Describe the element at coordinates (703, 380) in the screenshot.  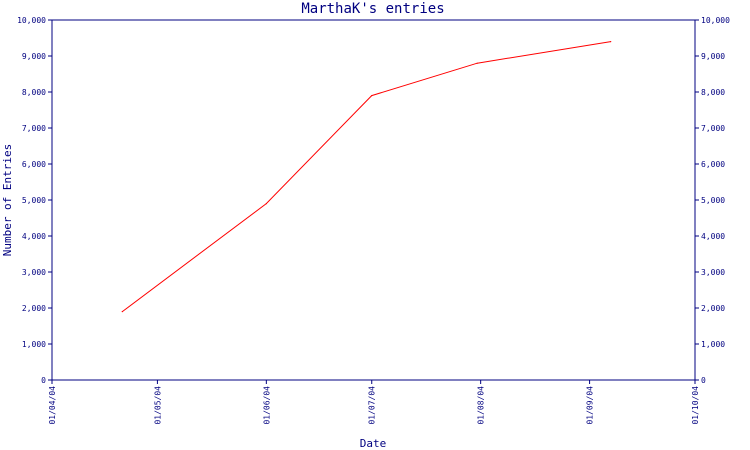
I see `y-tick-label-right: 0` at that location.